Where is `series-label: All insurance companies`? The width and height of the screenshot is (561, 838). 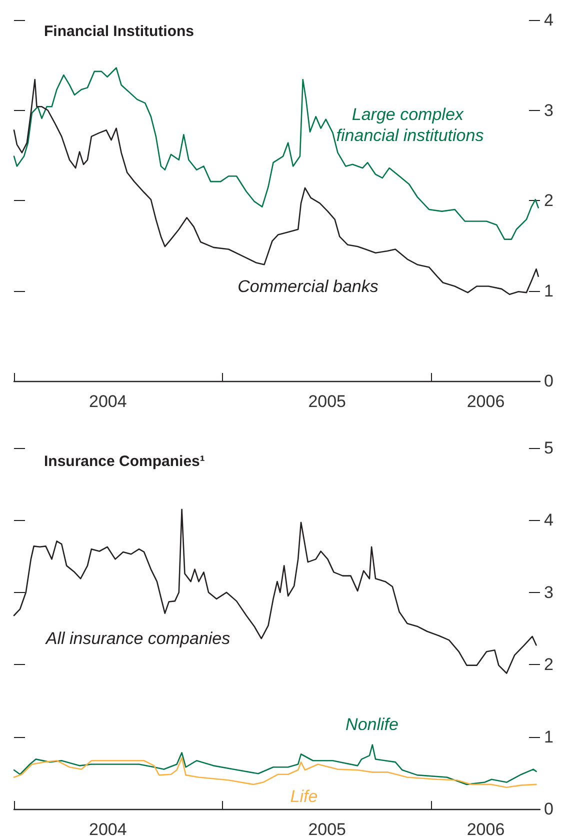
series-label: All insurance companies is located at coordinates (137, 638).